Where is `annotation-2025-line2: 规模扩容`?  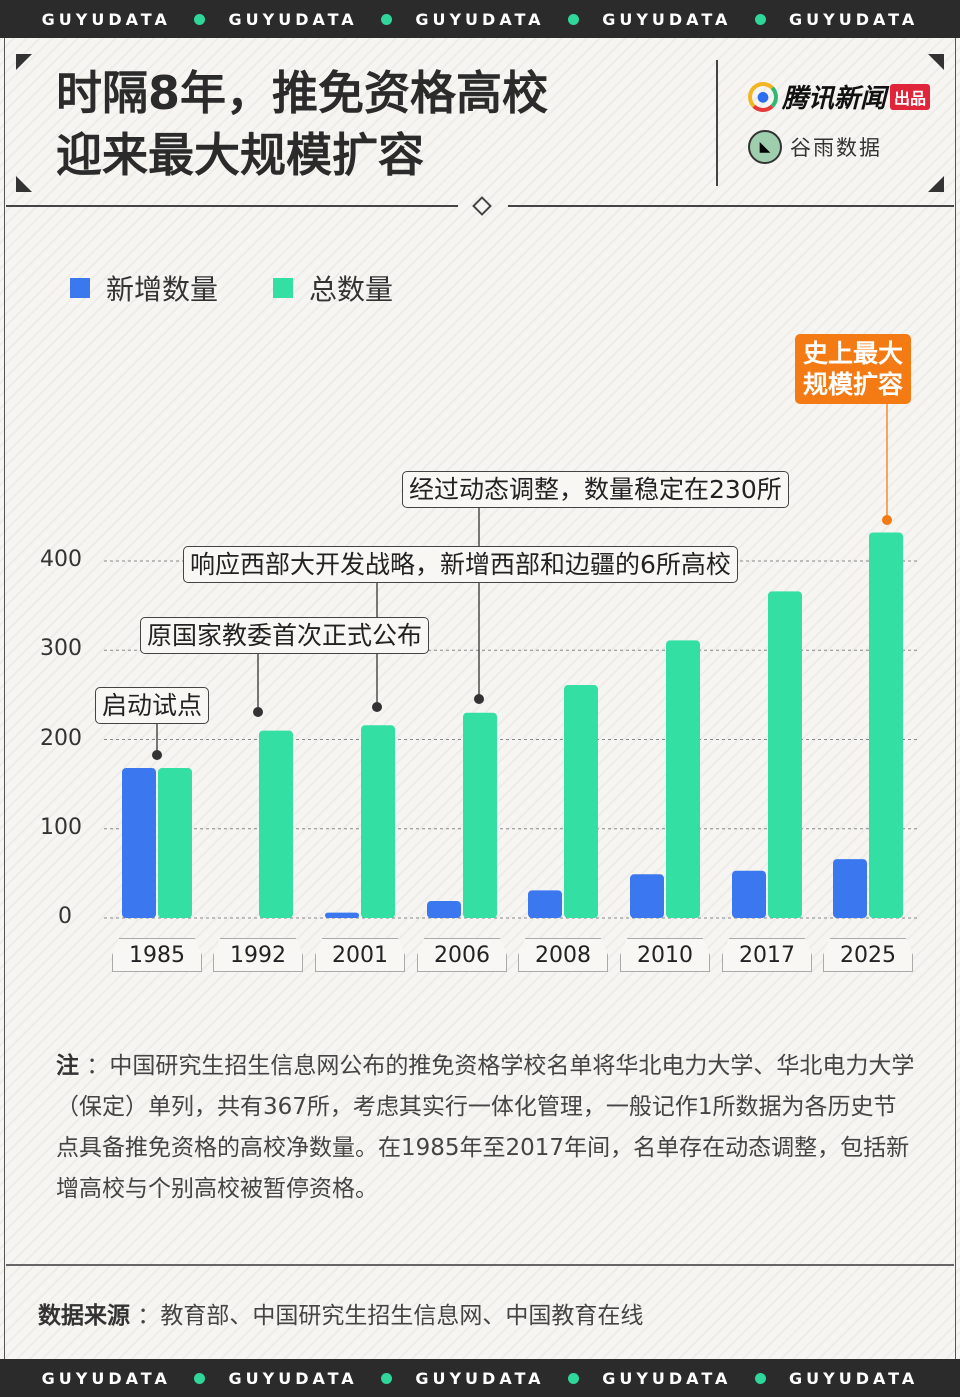 annotation-2025-line2: 规模扩容 is located at coordinates (853, 384).